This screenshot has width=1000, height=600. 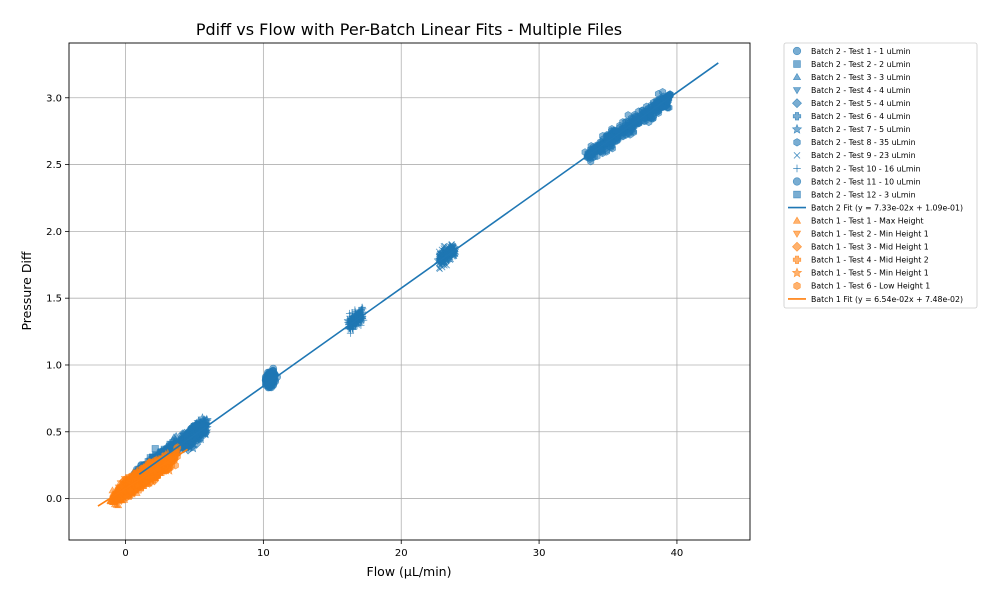 What do you see at coordinates (539, 553) in the screenshot?
I see `x-tick-label: 30` at bounding box center [539, 553].